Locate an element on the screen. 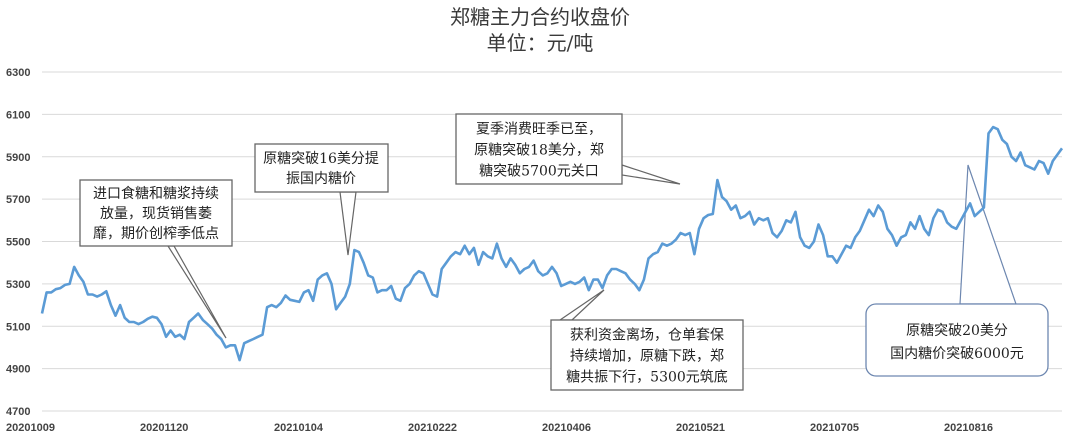  y-axis-labels: 4700 4900 5100 5300 5500 5700 5900 6100 6300 is located at coordinates (18, 242).